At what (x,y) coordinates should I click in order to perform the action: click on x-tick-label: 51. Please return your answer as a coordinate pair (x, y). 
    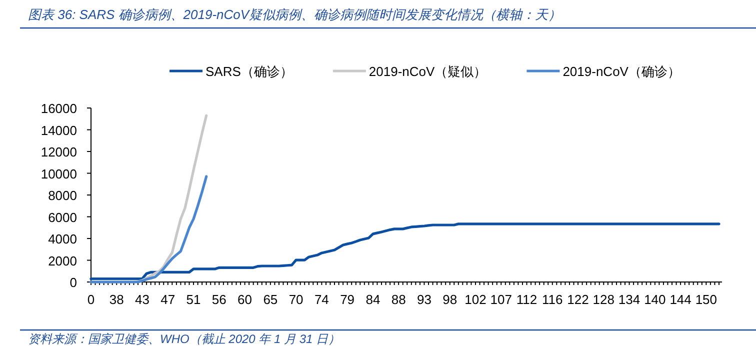
    Looking at the image, I should click on (193, 299).